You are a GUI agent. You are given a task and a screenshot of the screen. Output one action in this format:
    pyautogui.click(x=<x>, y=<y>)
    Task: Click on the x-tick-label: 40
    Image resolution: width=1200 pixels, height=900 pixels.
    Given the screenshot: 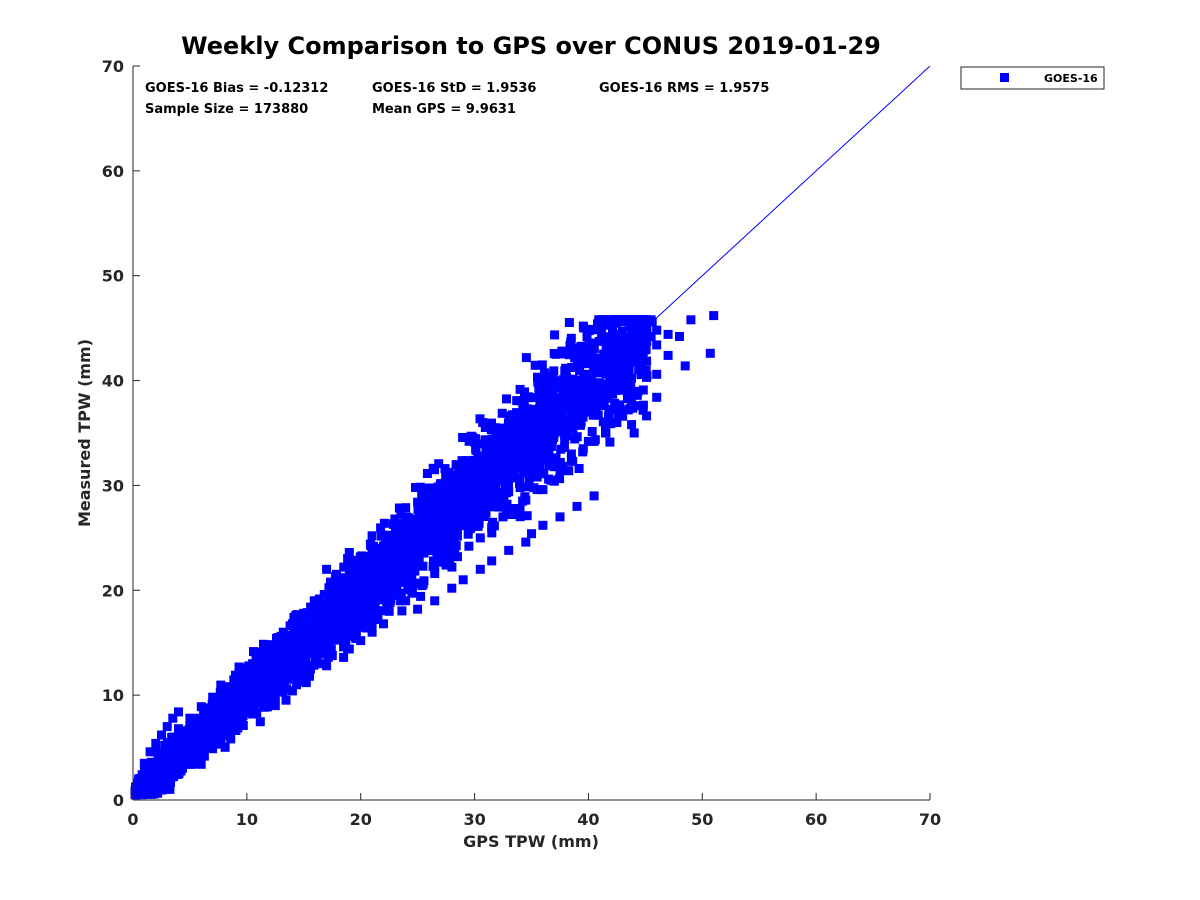 What is the action you would take?
    pyautogui.click(x=588, y=819)
    